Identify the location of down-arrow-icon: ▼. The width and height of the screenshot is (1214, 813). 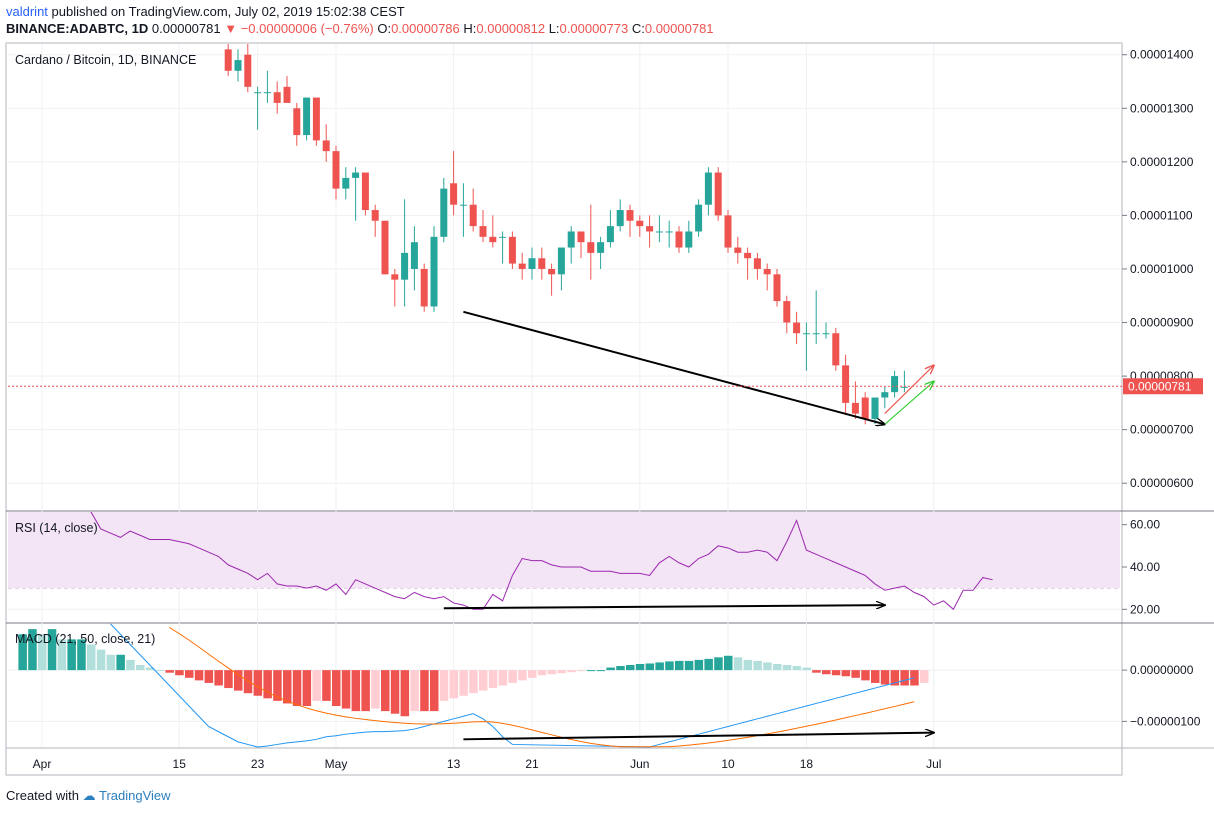
(231, 28).